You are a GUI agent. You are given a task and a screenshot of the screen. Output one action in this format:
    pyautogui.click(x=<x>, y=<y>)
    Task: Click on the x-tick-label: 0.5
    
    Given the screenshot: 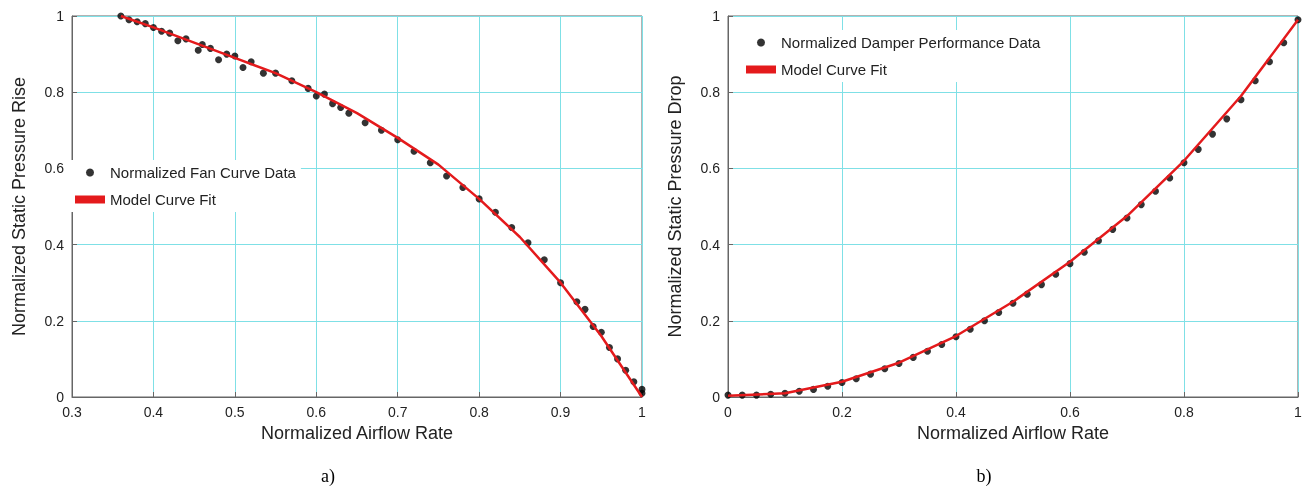 What is the action you would take?
    pyautogui.click(x=235, y=412)
    